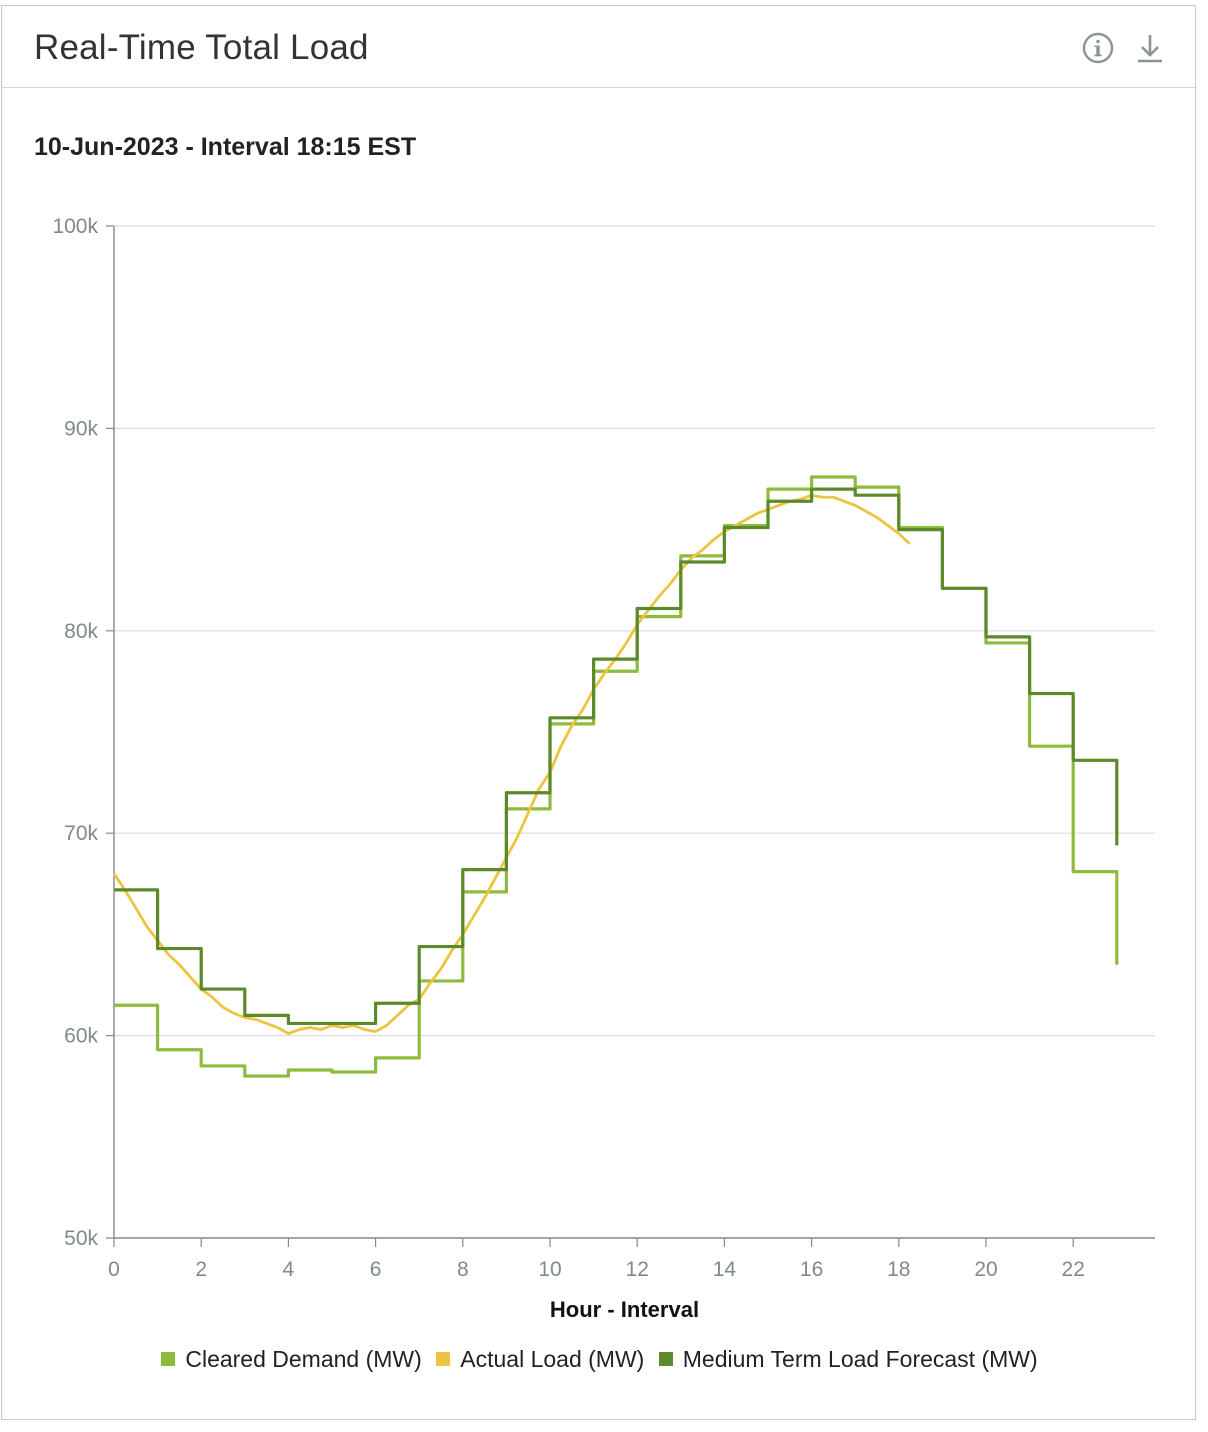  I want to click on card-header: Real-Time Total Load, so click(598, 47).